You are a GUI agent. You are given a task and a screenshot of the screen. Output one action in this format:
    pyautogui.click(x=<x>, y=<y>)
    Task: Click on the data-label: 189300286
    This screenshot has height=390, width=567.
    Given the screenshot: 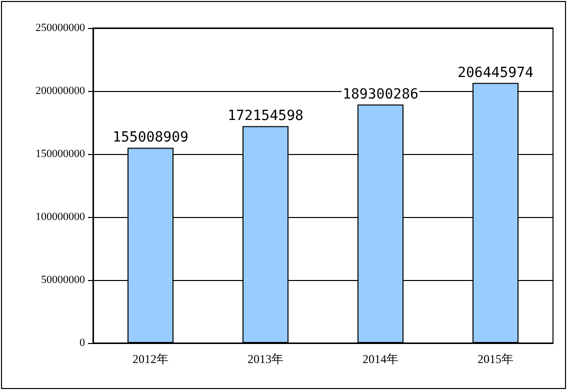 What is the action you would take?
    pyautogui.click(x=380, y=94)
    